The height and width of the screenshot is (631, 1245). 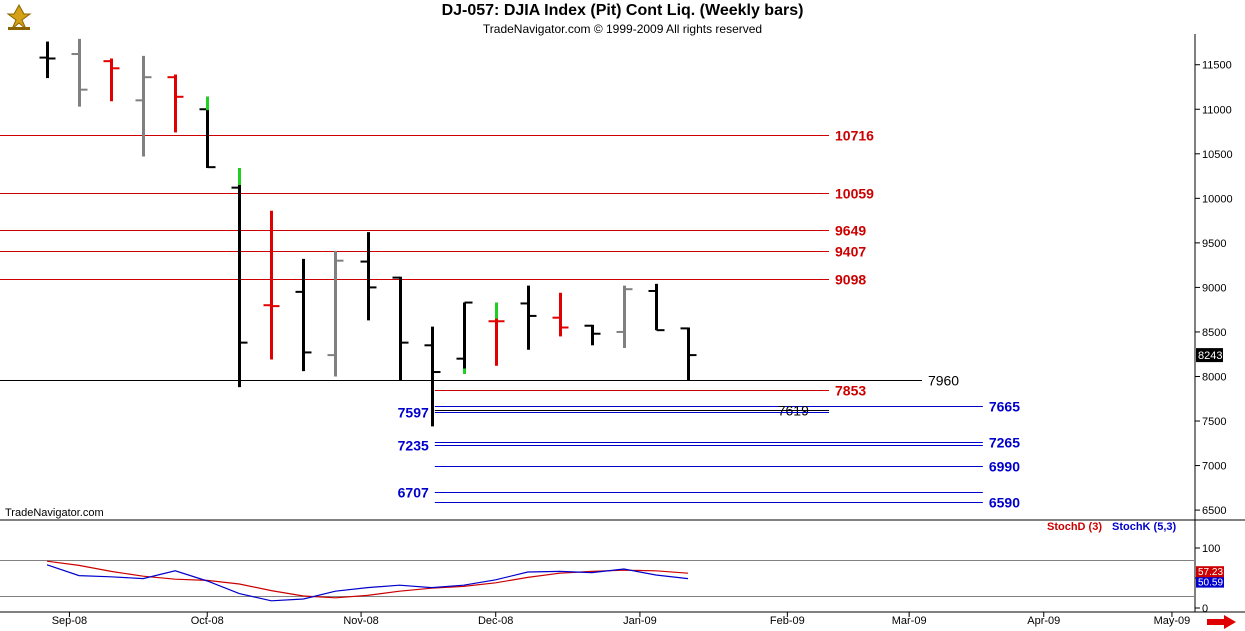 What do you see at coordinates (850, 252) in the screenshot?
I see `level-label: 9407` at bounding box center [850, 252].